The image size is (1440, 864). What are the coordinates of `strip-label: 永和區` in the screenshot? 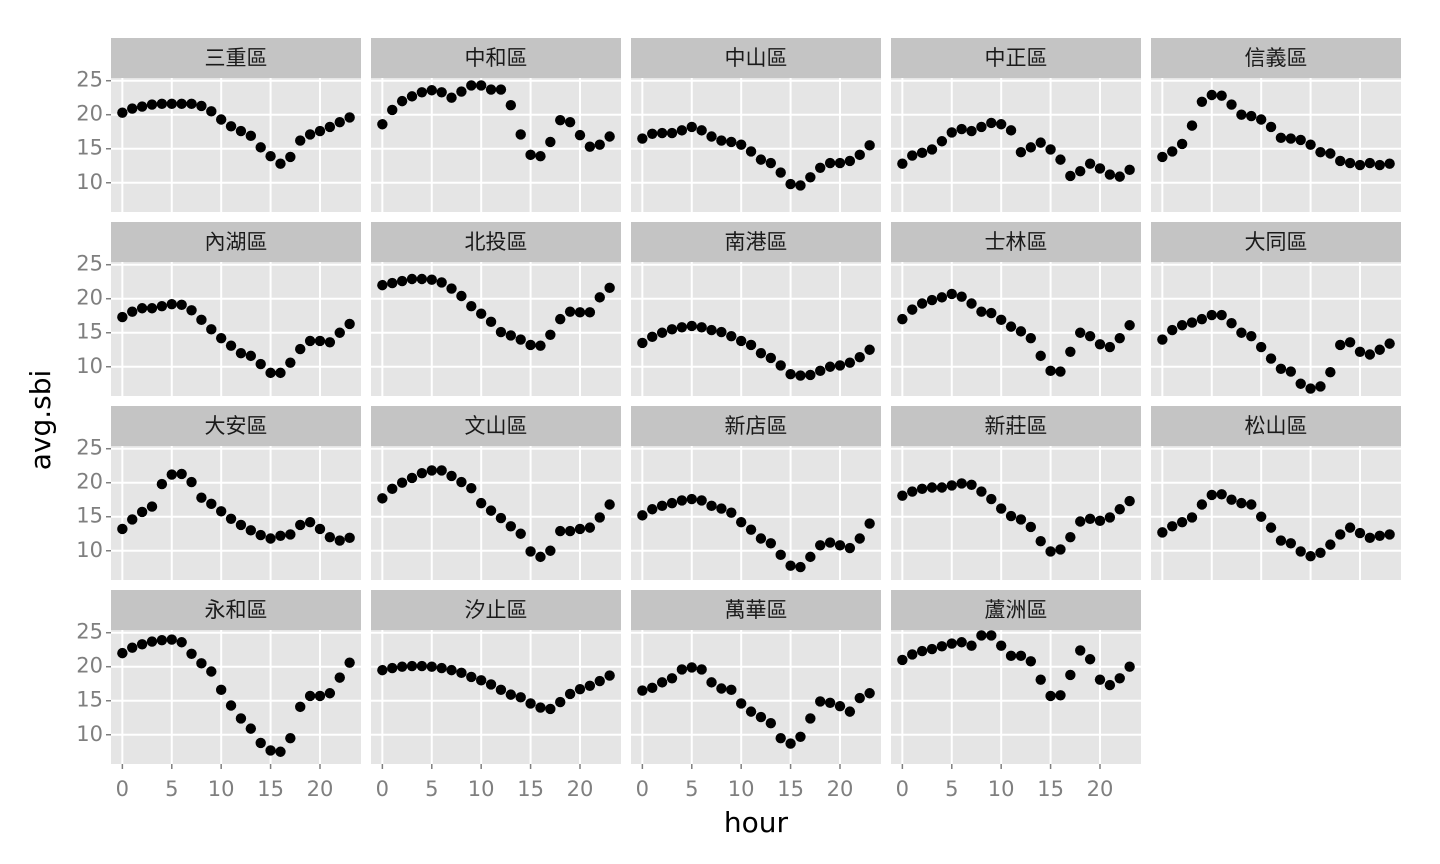 It's located at (236, 610).